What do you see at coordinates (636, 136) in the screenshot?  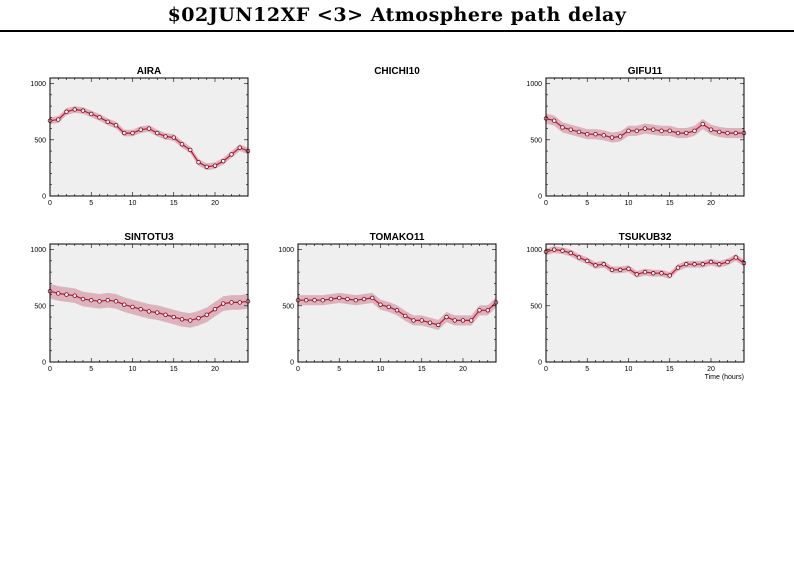 I see `chart-panel: GIFU11 0 5 10 15 20 0 500 1000` at bounding box center [636, 136].